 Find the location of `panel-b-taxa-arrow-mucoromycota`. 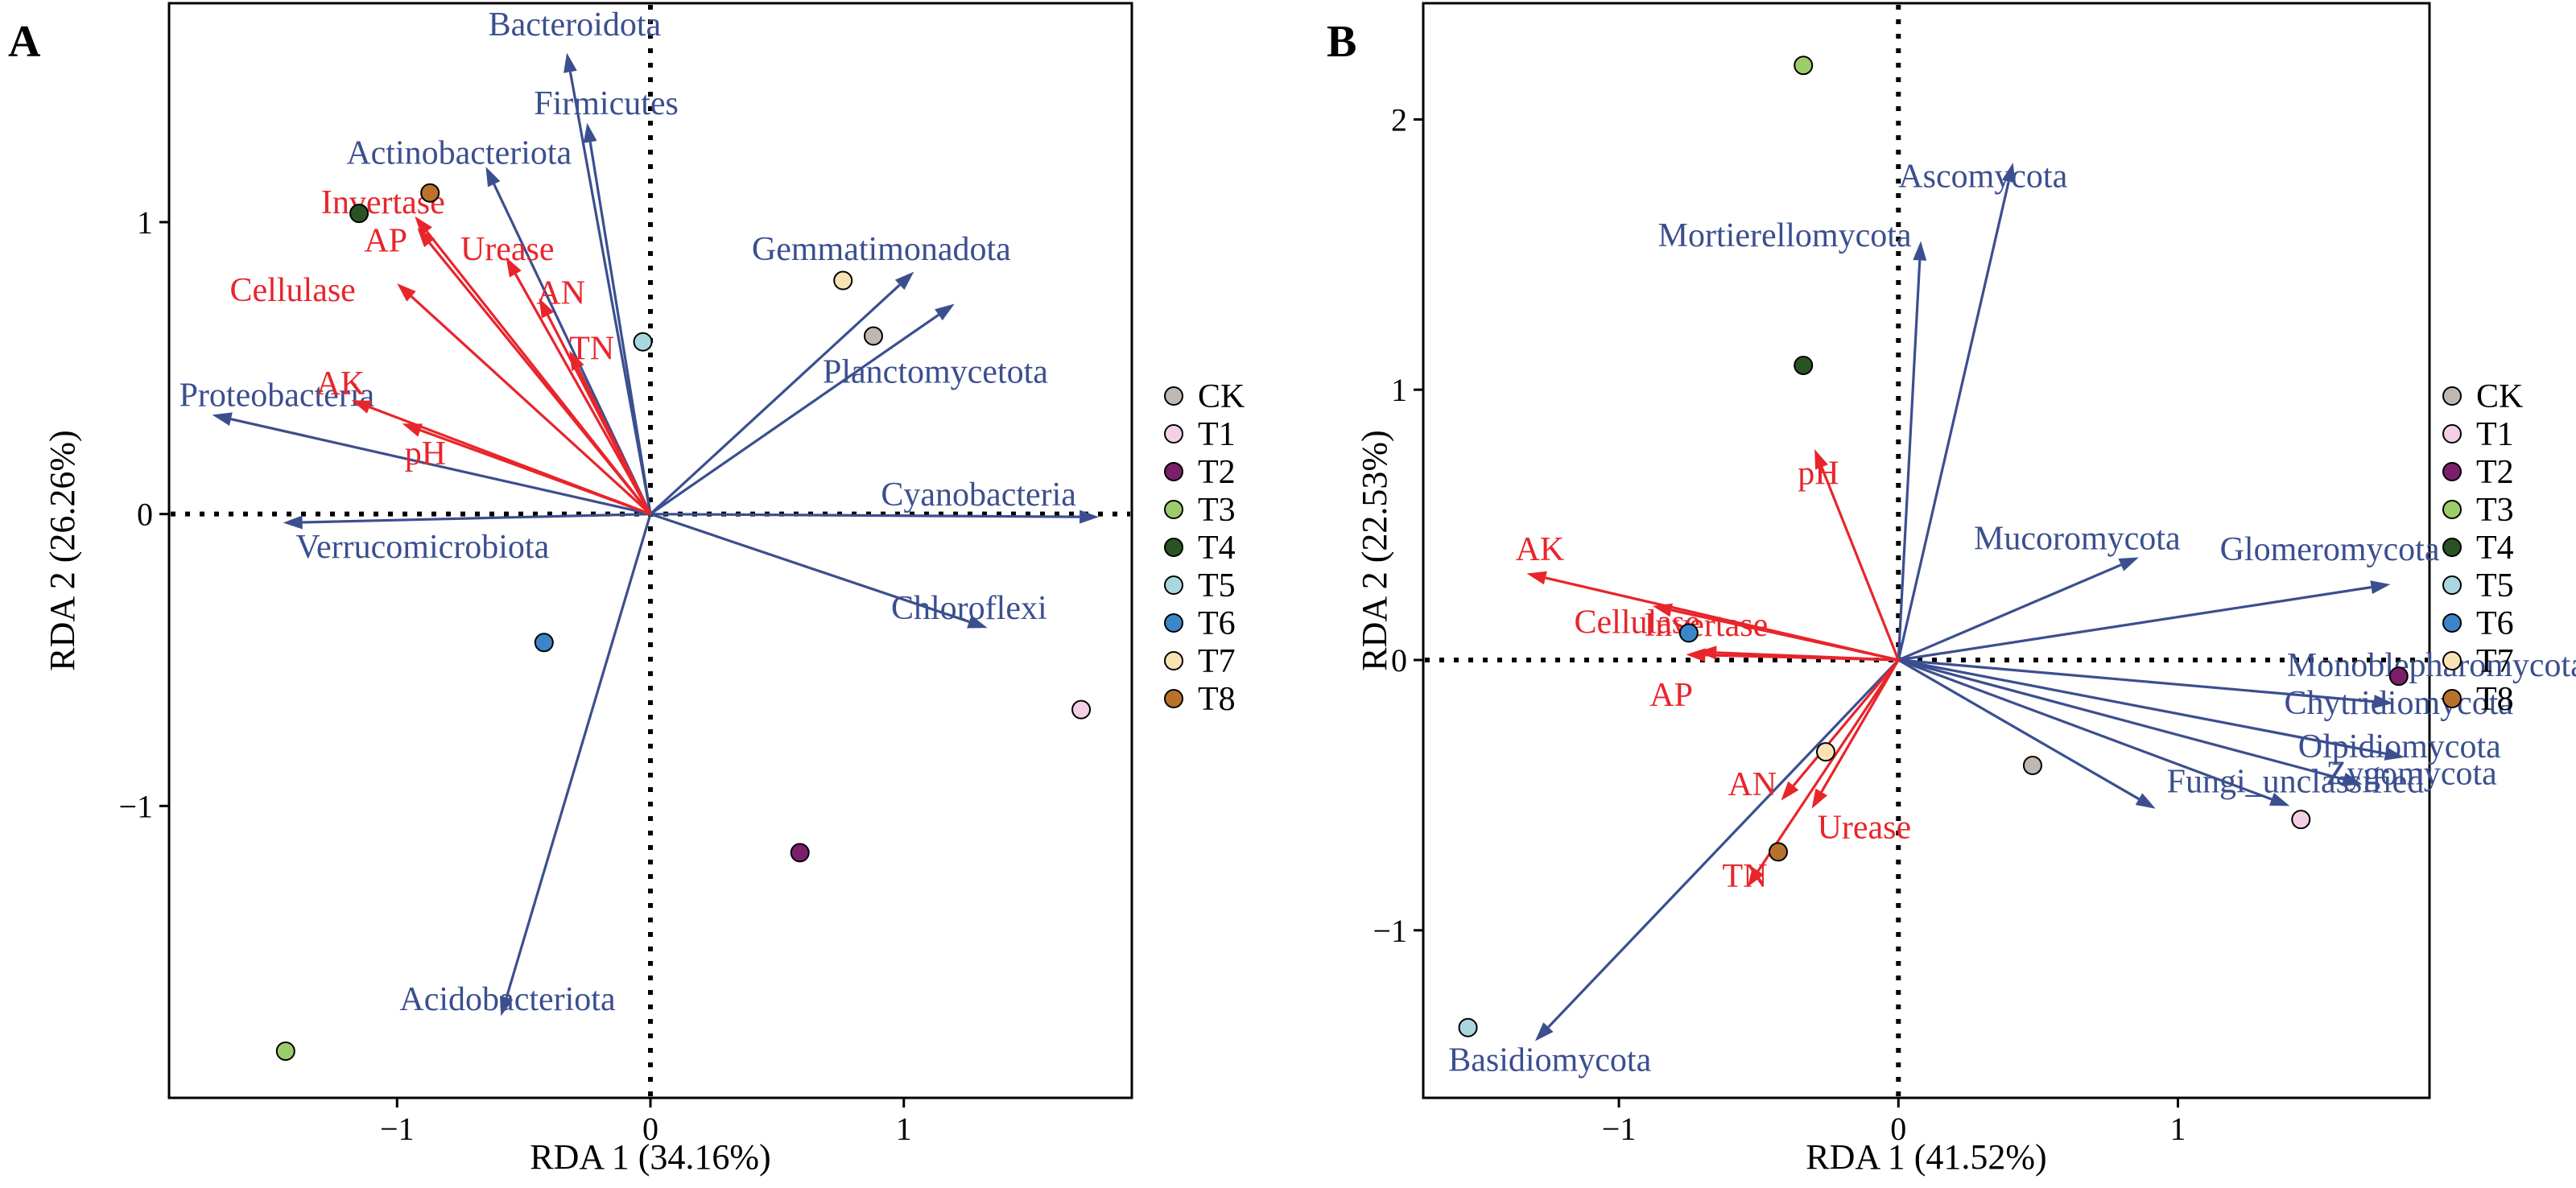

panel-b-taxa-arrow-mucoromycota is located at coordinates (2018, 609).